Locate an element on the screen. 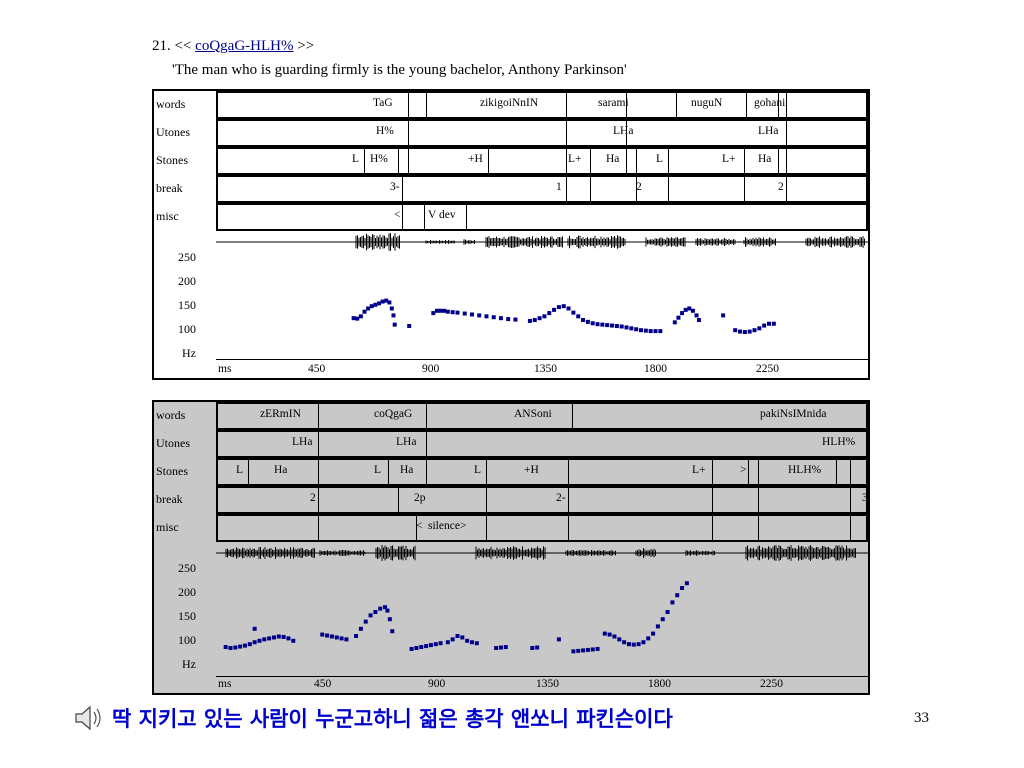 The image size is (1024, 768). stone-label: Ha is located at coordinates (281, 470).